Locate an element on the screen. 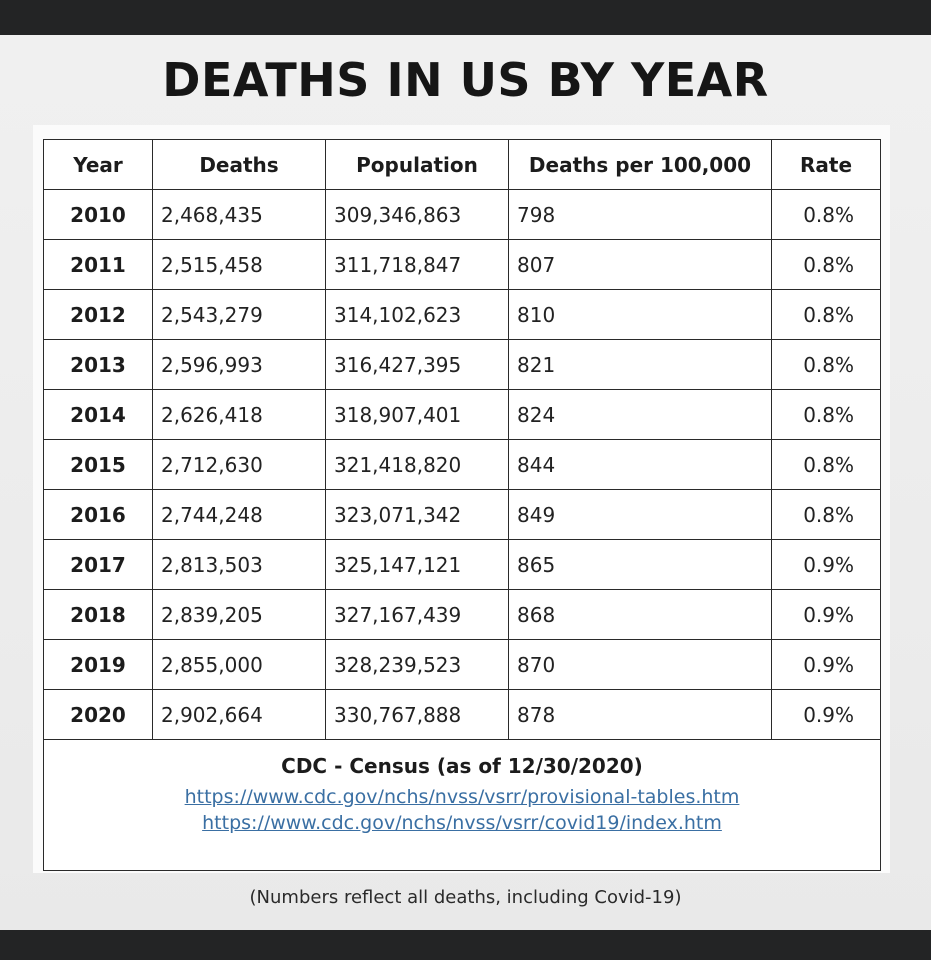  deaths-cell: 2,543,279 is located at coordinates (239, 314).